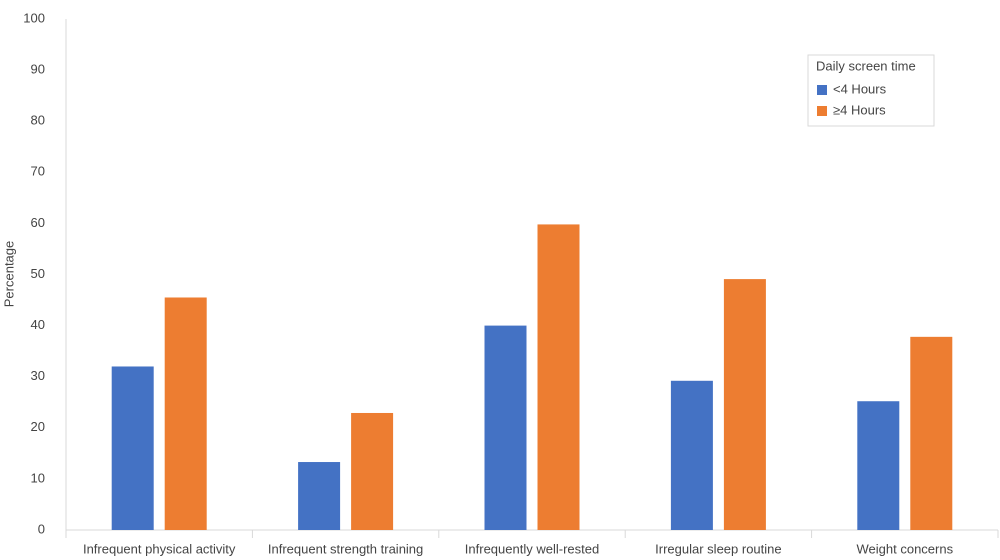  Describe the element at coordinates (38, 273) in the screenshot. I see `y-tick-label: 50` at that location.